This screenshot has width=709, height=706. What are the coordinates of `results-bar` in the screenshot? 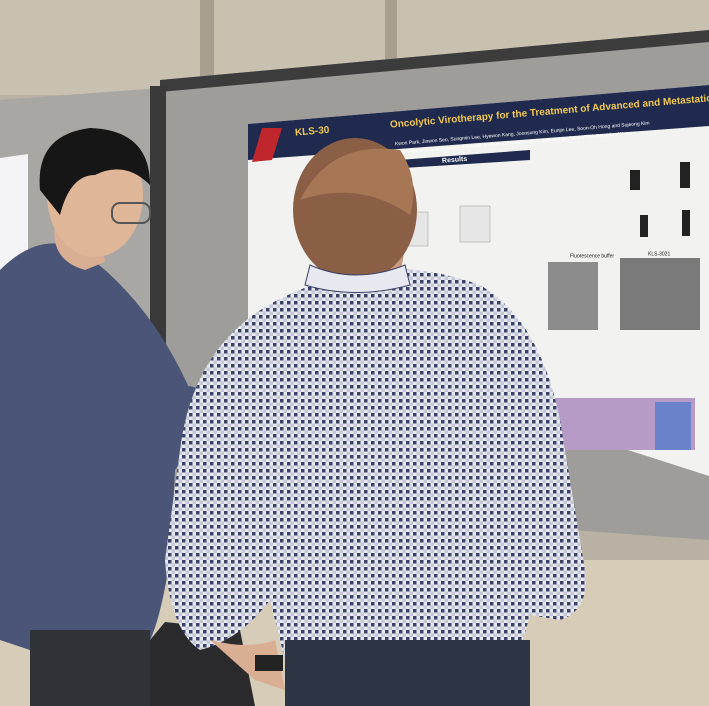 It's located at (451, 160).